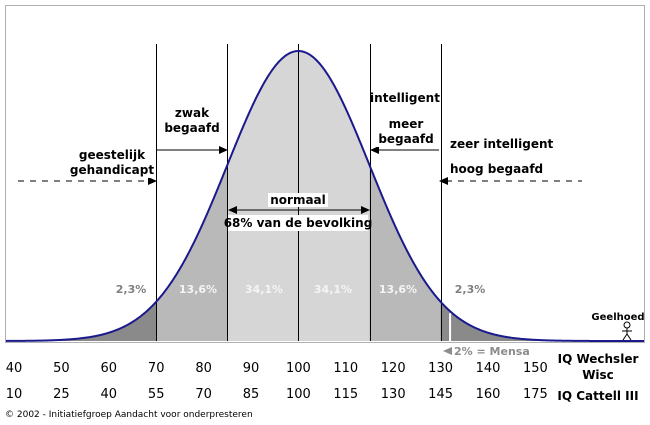 Image resolution: width=650 pixels, height=425 pixels. What do you see at coordinates (535, 394) in the screenshot?
I see `tick-label-scale2-175: 175` at bounding box center [535, 394].